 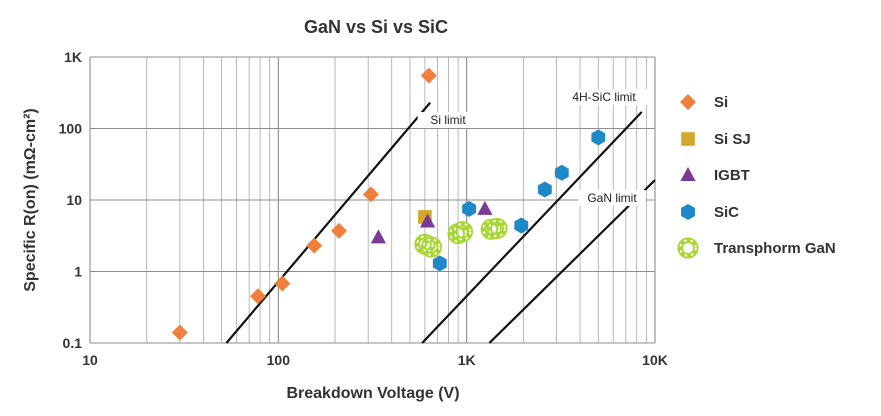 I want to click on series-igbt, so click(x=431, y=222).